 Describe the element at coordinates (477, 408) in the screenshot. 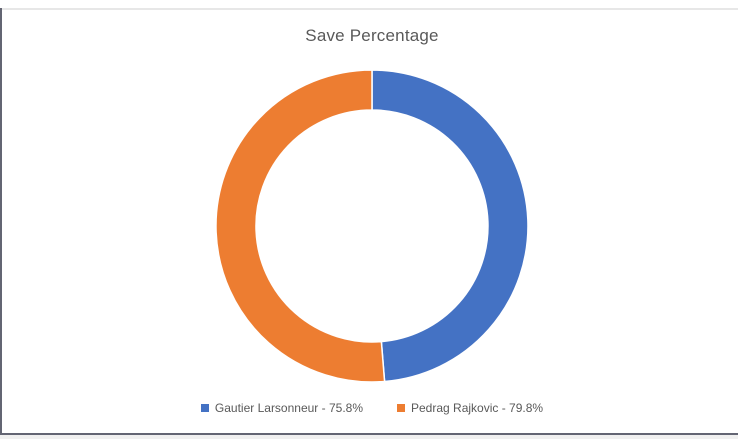

I see `legend-item-label: Pedrag Rajkovic - 79.8%` at that location.